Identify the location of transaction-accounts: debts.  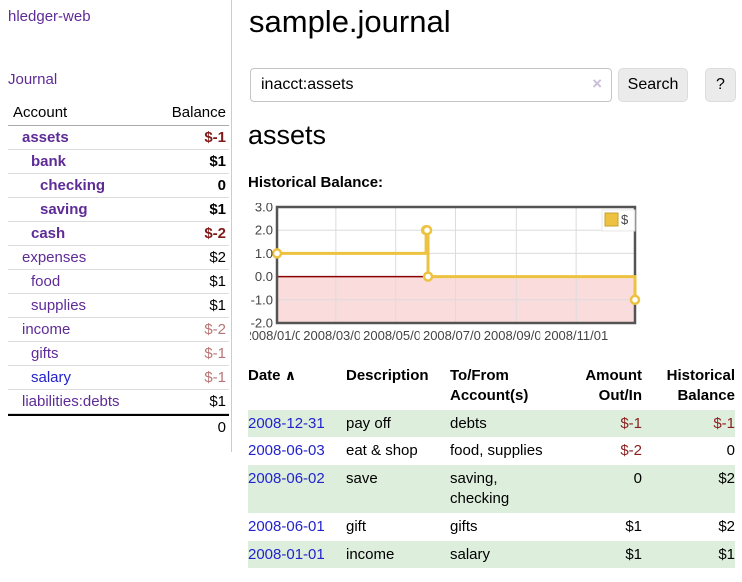
(468, 423).